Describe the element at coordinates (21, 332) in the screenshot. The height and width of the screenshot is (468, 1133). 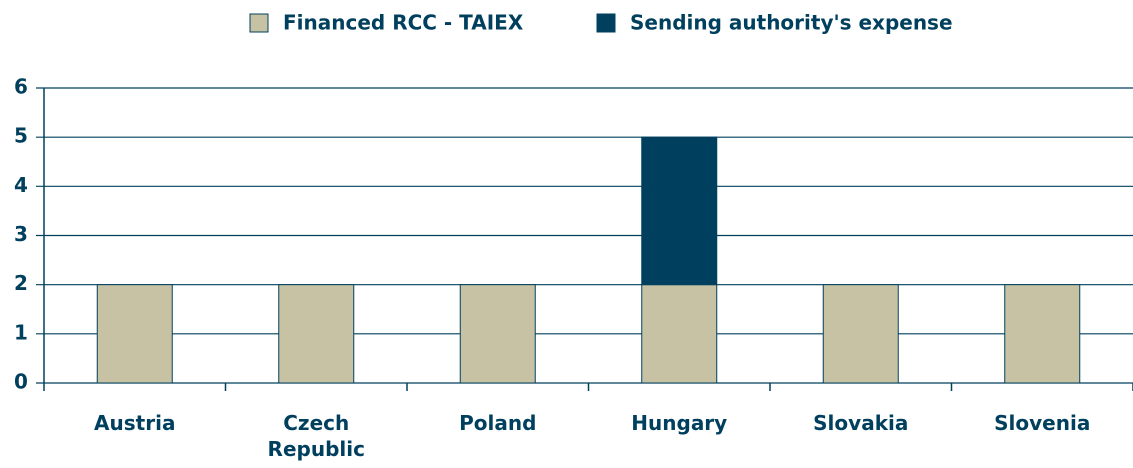
I see `y-tick-label: 1` at that location.